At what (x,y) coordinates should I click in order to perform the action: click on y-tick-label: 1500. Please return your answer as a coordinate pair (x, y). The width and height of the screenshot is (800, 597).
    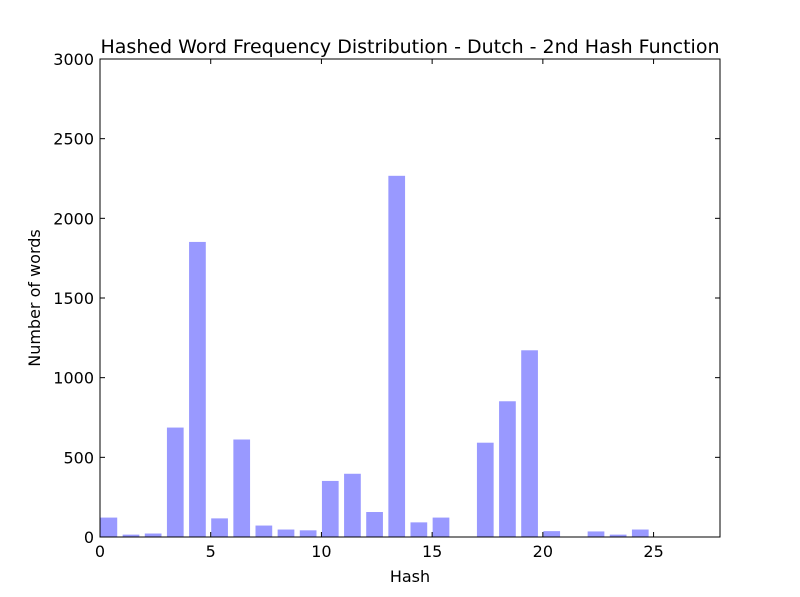
    Looking at the image, I should click on (73, 298).